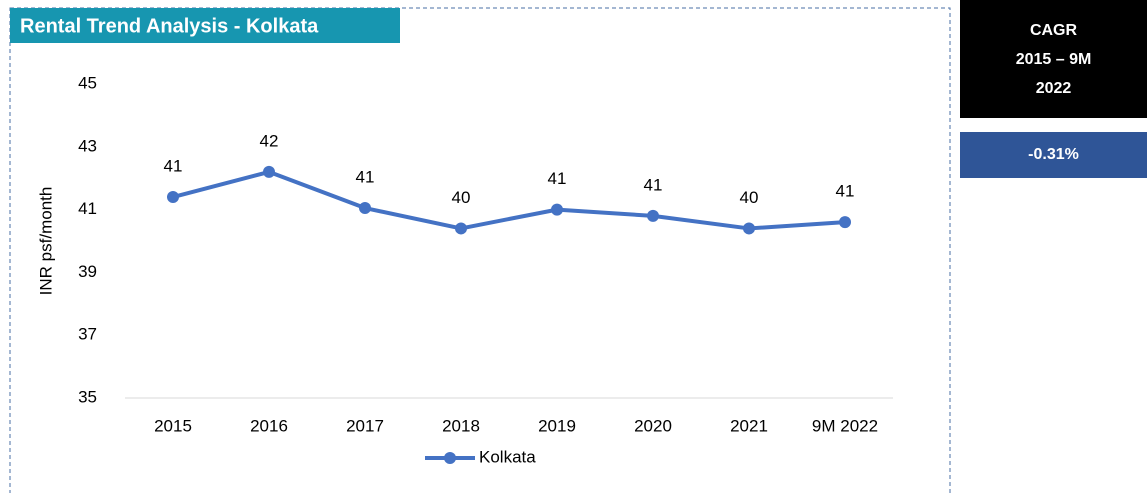  What do you see at coordinates (749, 425) in the screenshot?
I see `x-tick-label: 2021` at bounding box center [749, 425].